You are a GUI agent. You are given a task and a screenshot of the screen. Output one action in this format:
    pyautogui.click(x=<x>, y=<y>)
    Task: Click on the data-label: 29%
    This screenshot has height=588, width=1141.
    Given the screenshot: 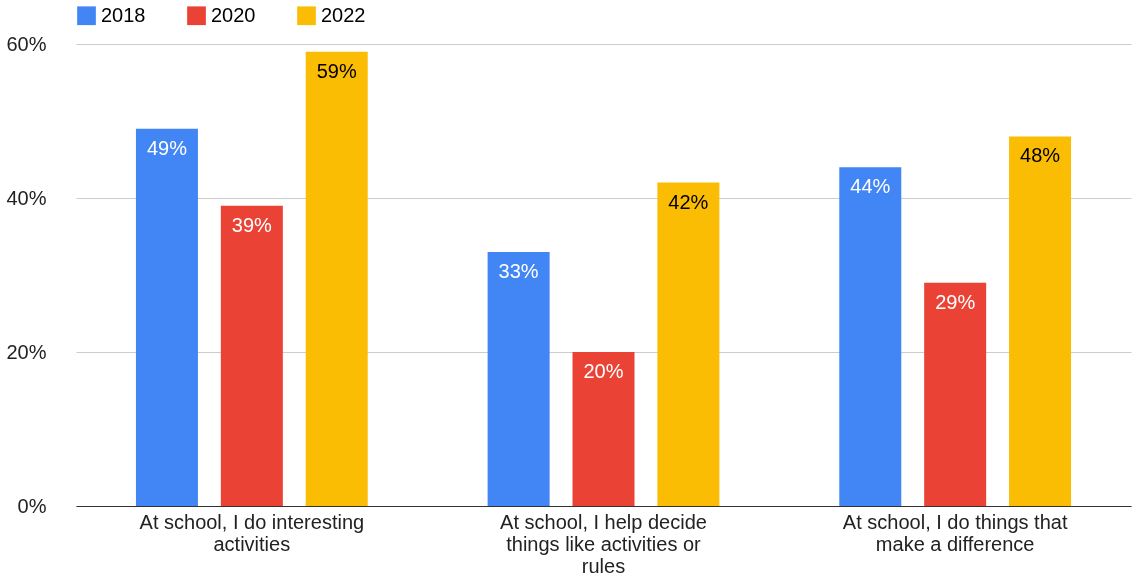 What is the action you would take?
    pyautogui.click(x=955, y=301)
    